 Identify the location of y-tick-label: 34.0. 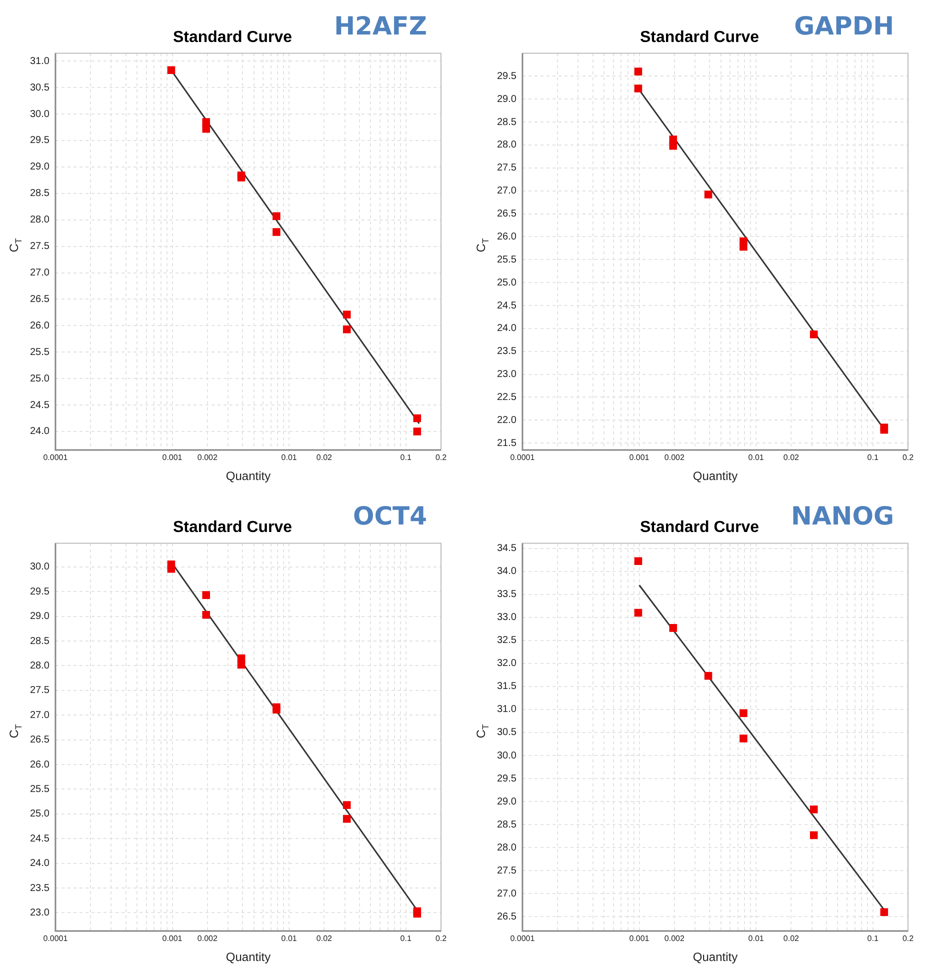
(506, 572).